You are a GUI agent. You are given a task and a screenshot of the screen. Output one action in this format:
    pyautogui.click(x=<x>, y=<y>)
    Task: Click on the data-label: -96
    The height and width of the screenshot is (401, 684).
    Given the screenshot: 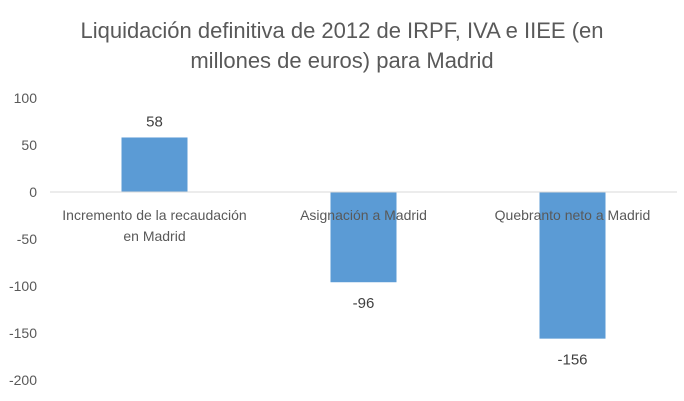 What is the action you would take?
    pyautogui.click(x=364, y=303)
    